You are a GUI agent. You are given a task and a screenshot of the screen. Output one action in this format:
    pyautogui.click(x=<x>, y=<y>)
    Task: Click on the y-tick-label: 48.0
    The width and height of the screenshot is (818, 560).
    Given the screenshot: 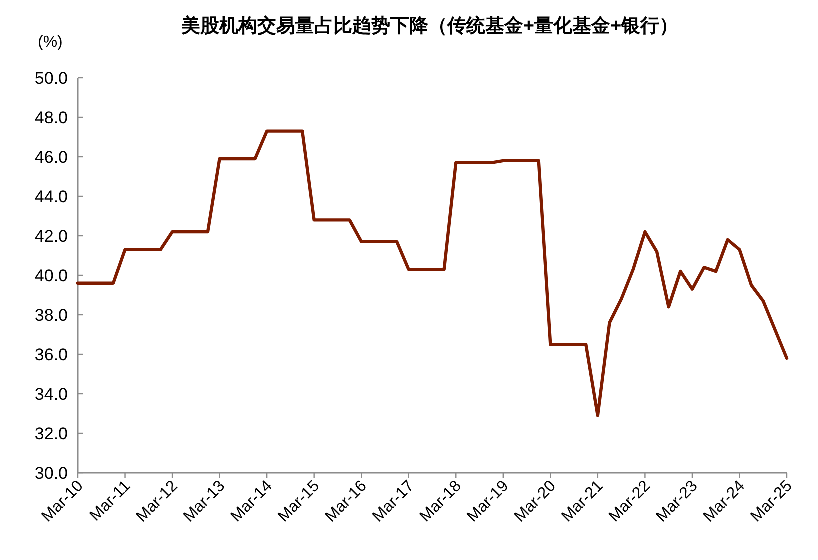 What is the action you would take?
    pyautogui.click(x=51, y=118)
    